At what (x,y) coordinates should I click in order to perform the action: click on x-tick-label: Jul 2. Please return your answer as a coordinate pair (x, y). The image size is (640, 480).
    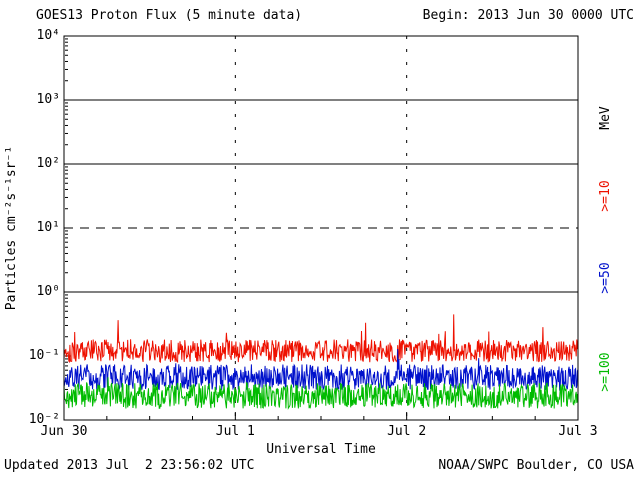
    Looking at the image, I should click on (407, 431).